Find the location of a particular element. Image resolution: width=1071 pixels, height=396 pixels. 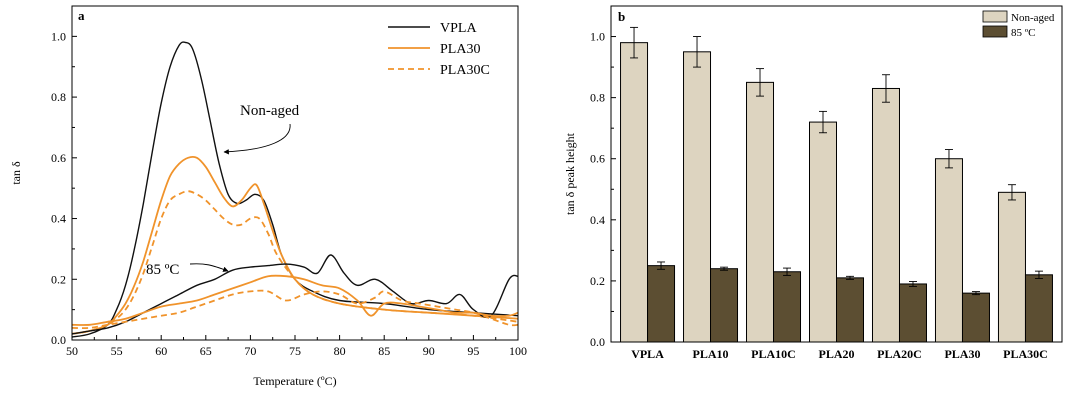

x-tick-label: 95 is located at coordinates (473, 351).